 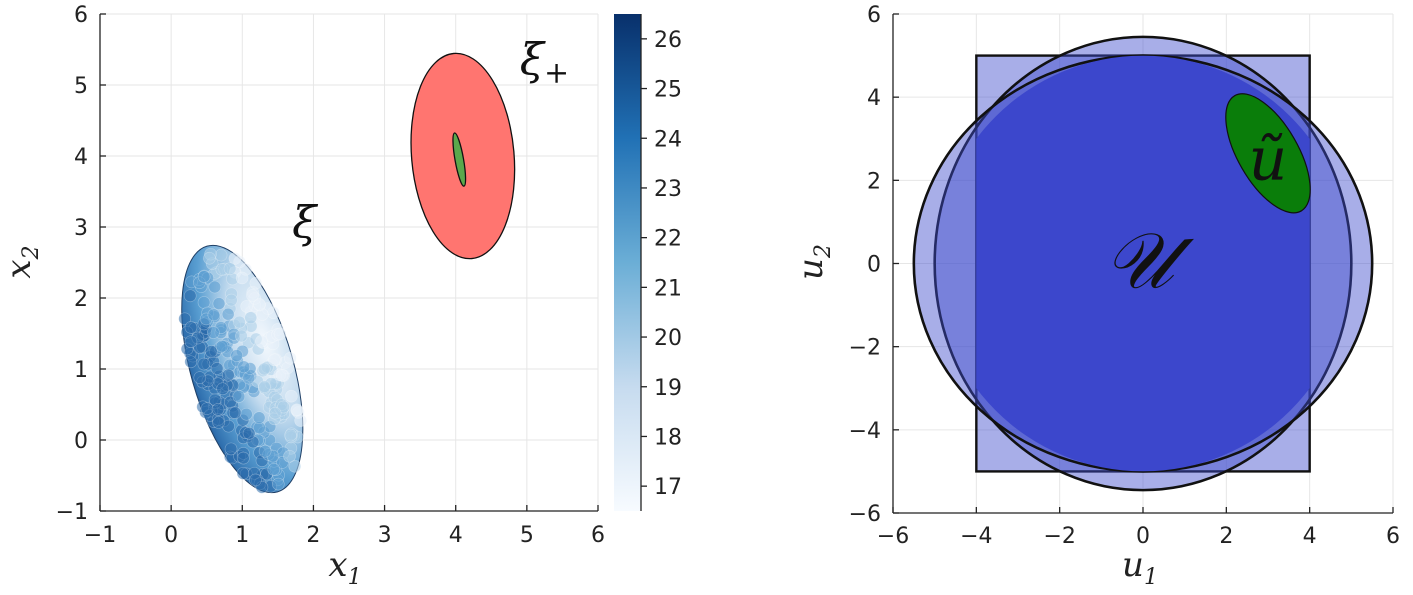 I want to click on colorbar-ticks: 17 18 19 20 21 22 23 24 25 26, so click(x=661, y=264).